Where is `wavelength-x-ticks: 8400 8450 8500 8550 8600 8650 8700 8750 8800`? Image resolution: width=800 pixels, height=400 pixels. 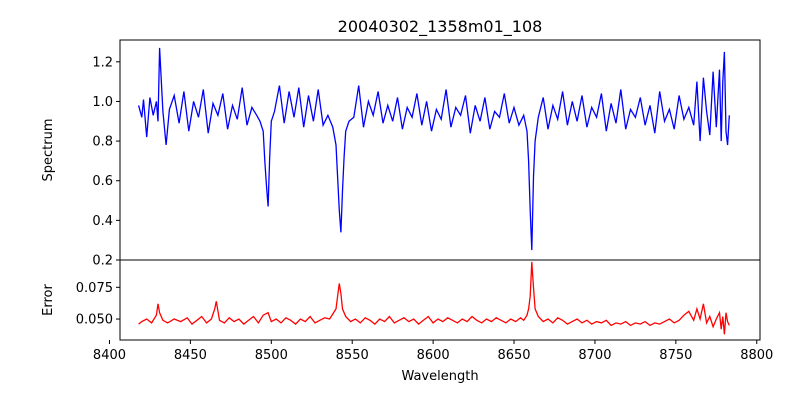 wavelength-x-ticks: 8400 8450 8500 8550 8600 8650 8700 8750 8800 is located at coordinates (433, 351).